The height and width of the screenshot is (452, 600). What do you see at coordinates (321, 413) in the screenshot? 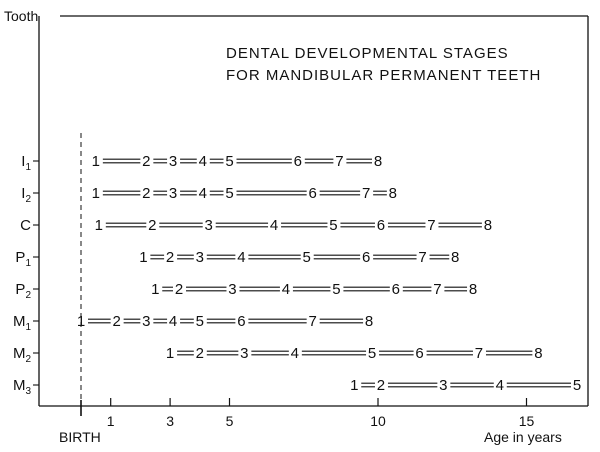
I see `x-axis-ticks: 1 3 5 10 15` at bounding box center [321, 413].